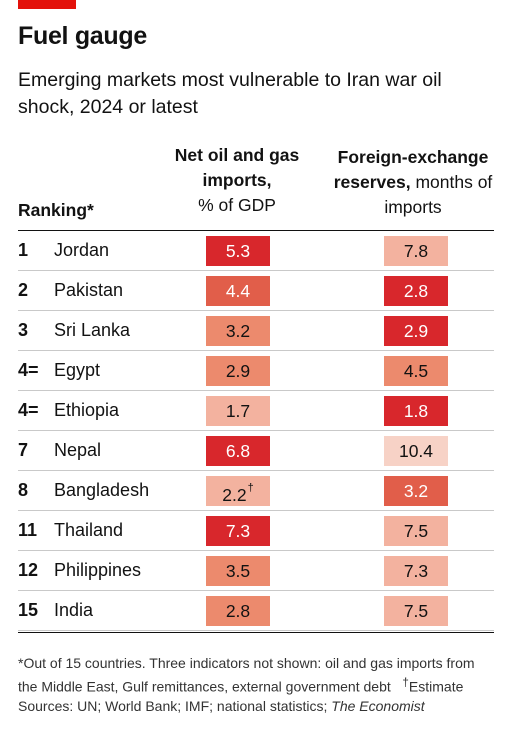  I want to click on table-row: 4= Ethiopia 1.7 1.8, so click(256, 411).